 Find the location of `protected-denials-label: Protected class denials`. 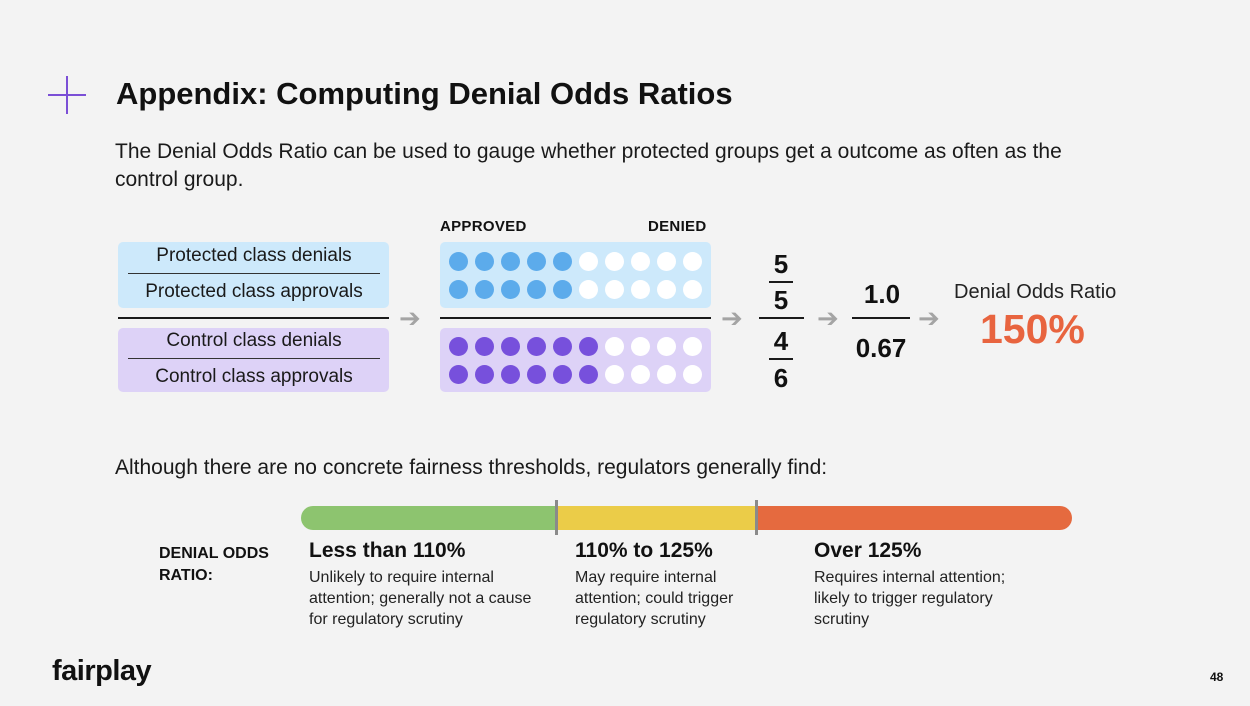

protected-denials-label: Protected class denials is located at coordinates (254, 255).